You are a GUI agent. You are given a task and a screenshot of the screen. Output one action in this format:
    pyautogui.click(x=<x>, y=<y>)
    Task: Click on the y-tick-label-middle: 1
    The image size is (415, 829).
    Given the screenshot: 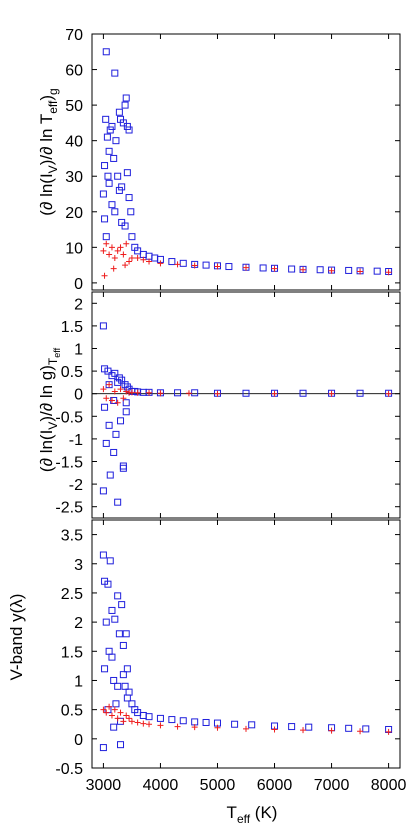 What is the action you would take?
    pyautogui.click(x=78, y=350)
    